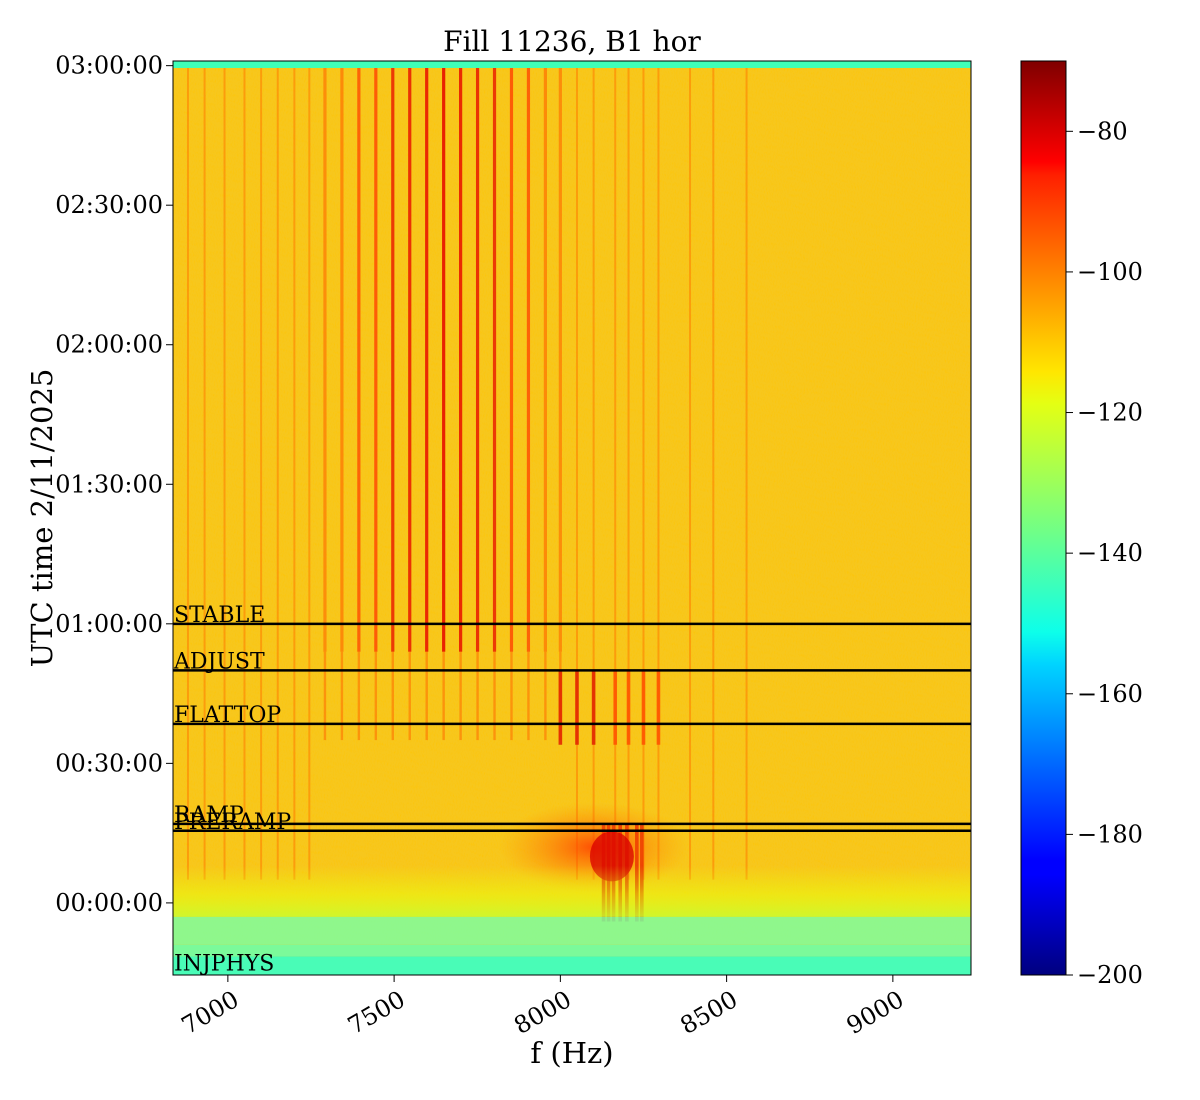  I want to click on x-axis-label: f (Hz), so click(571, 1053).